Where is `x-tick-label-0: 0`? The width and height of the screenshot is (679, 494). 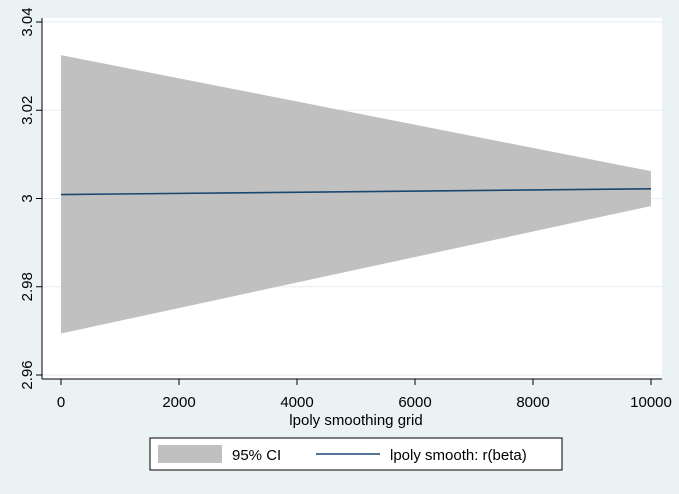 x-tick-label-0: 0 is located at coordinates (61, 402).